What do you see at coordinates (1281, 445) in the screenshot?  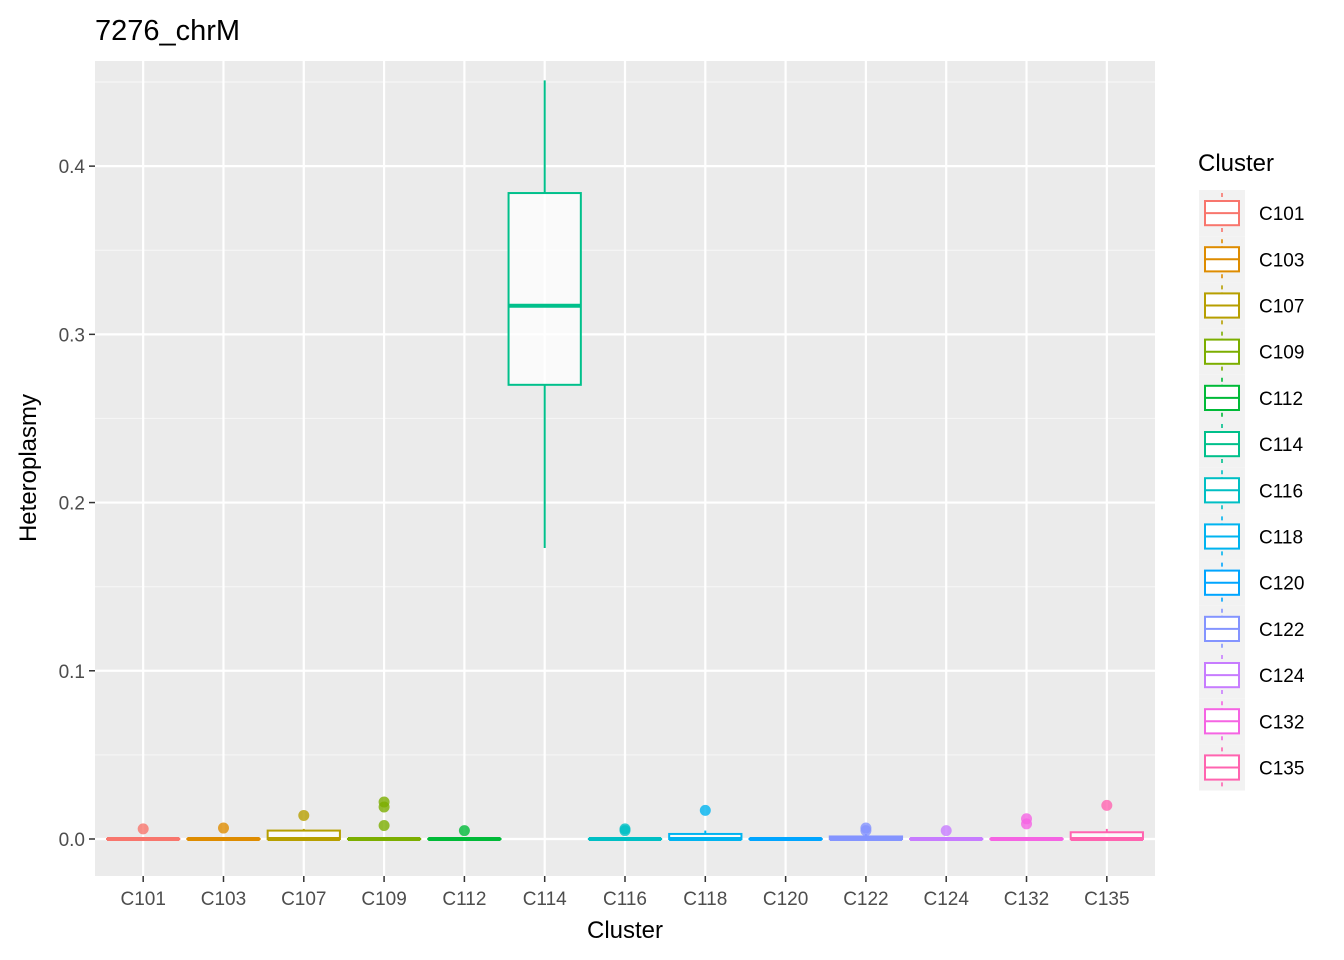 I see `legend-label: C114` at bounding box center [1281, 445].